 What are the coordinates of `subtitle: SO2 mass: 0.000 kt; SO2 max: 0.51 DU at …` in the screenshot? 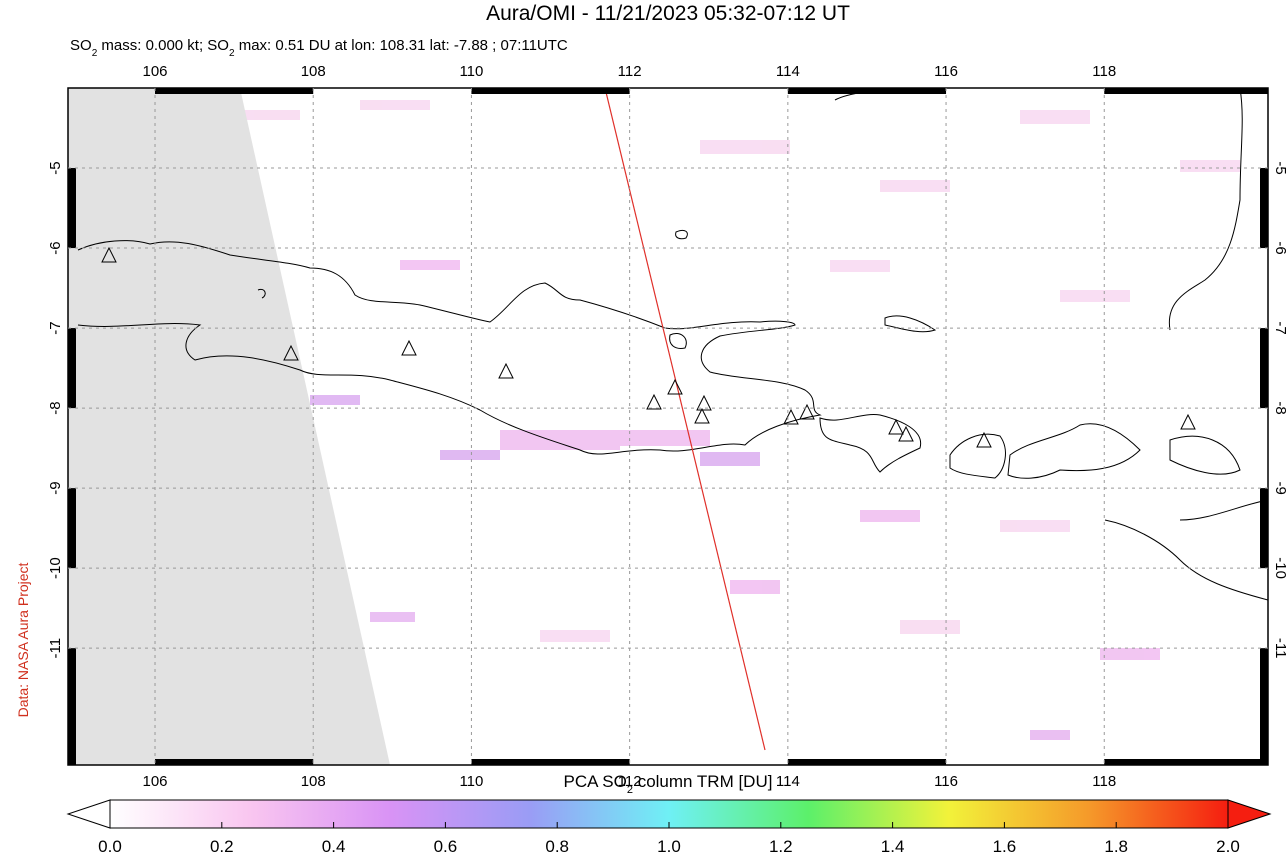 It's located at (319, 48).